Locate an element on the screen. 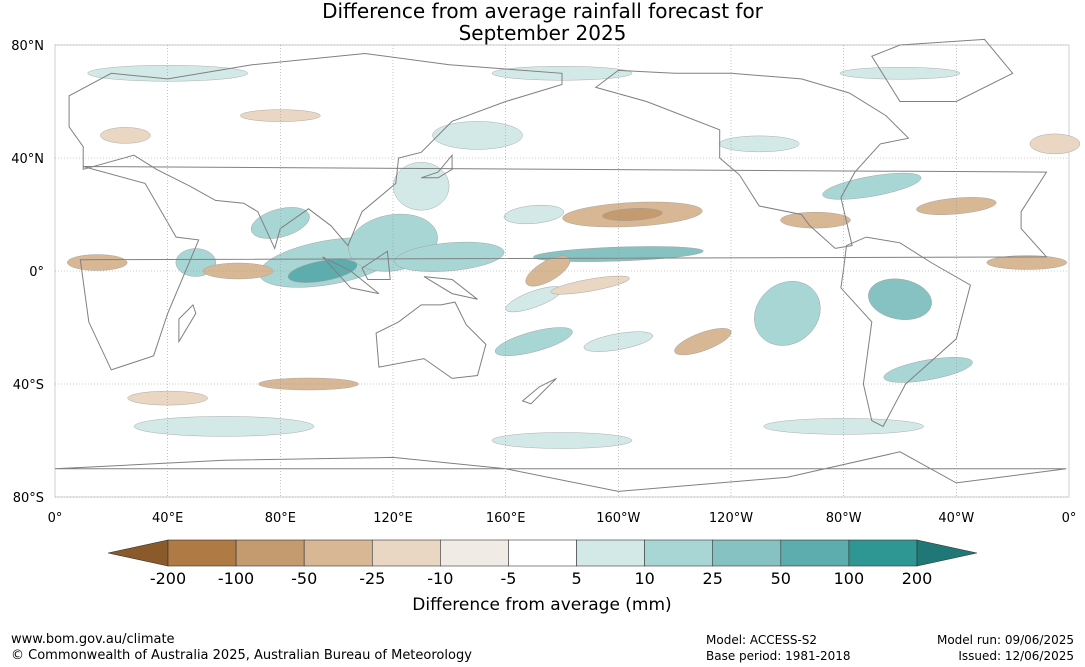 The width and height of the screenshot is (1085, 667). lat-label: 80°S is located at coordinates (28, 498).